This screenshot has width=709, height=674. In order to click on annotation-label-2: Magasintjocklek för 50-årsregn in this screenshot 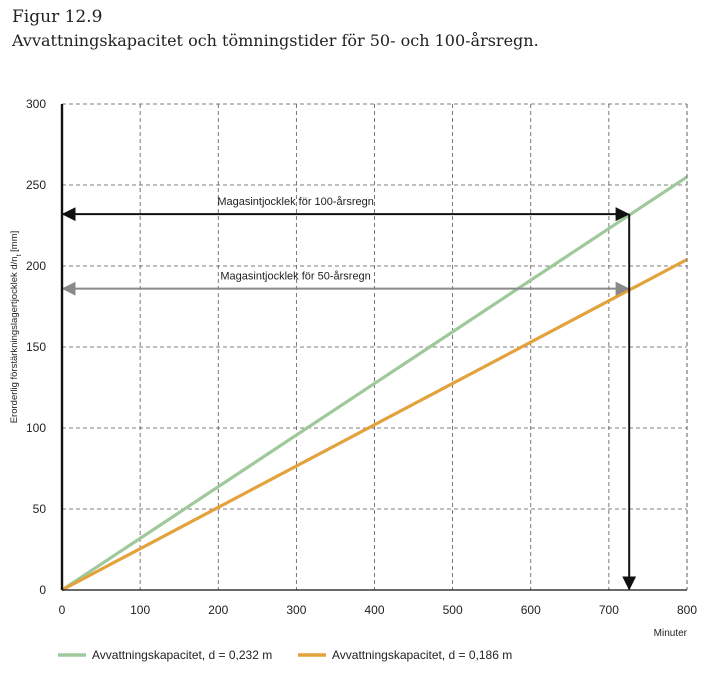, I will do `click(295, 277)`.